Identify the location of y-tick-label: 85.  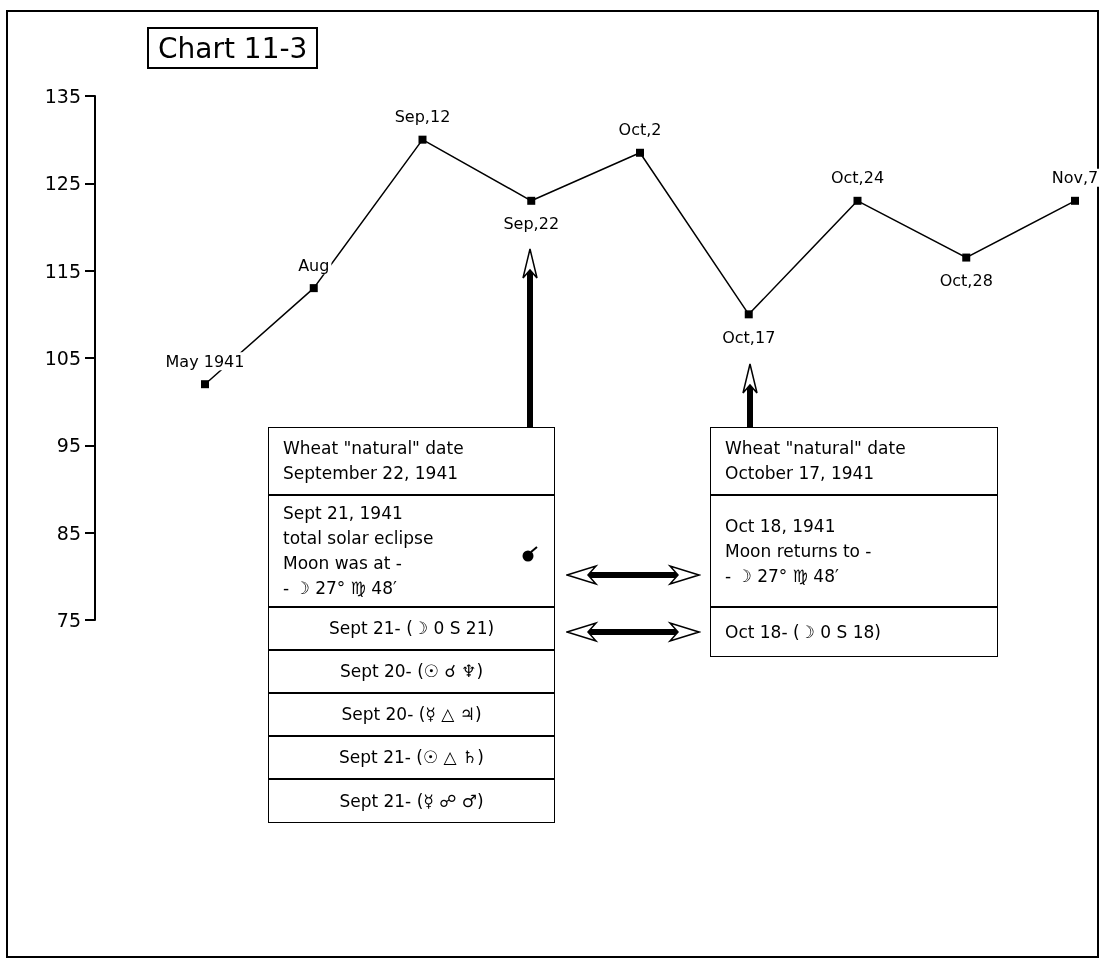
(68, 532).